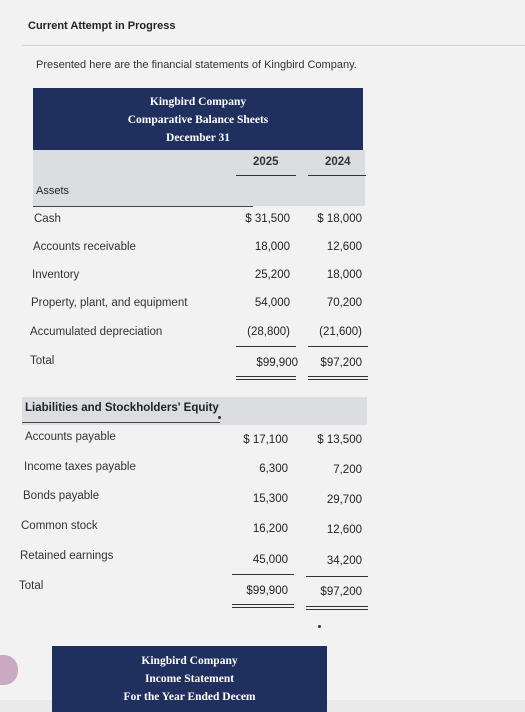 The width and height of the screenshot is (525, 712). I want to click on liability-value-2025: $ 17,100, so click(265, 440).